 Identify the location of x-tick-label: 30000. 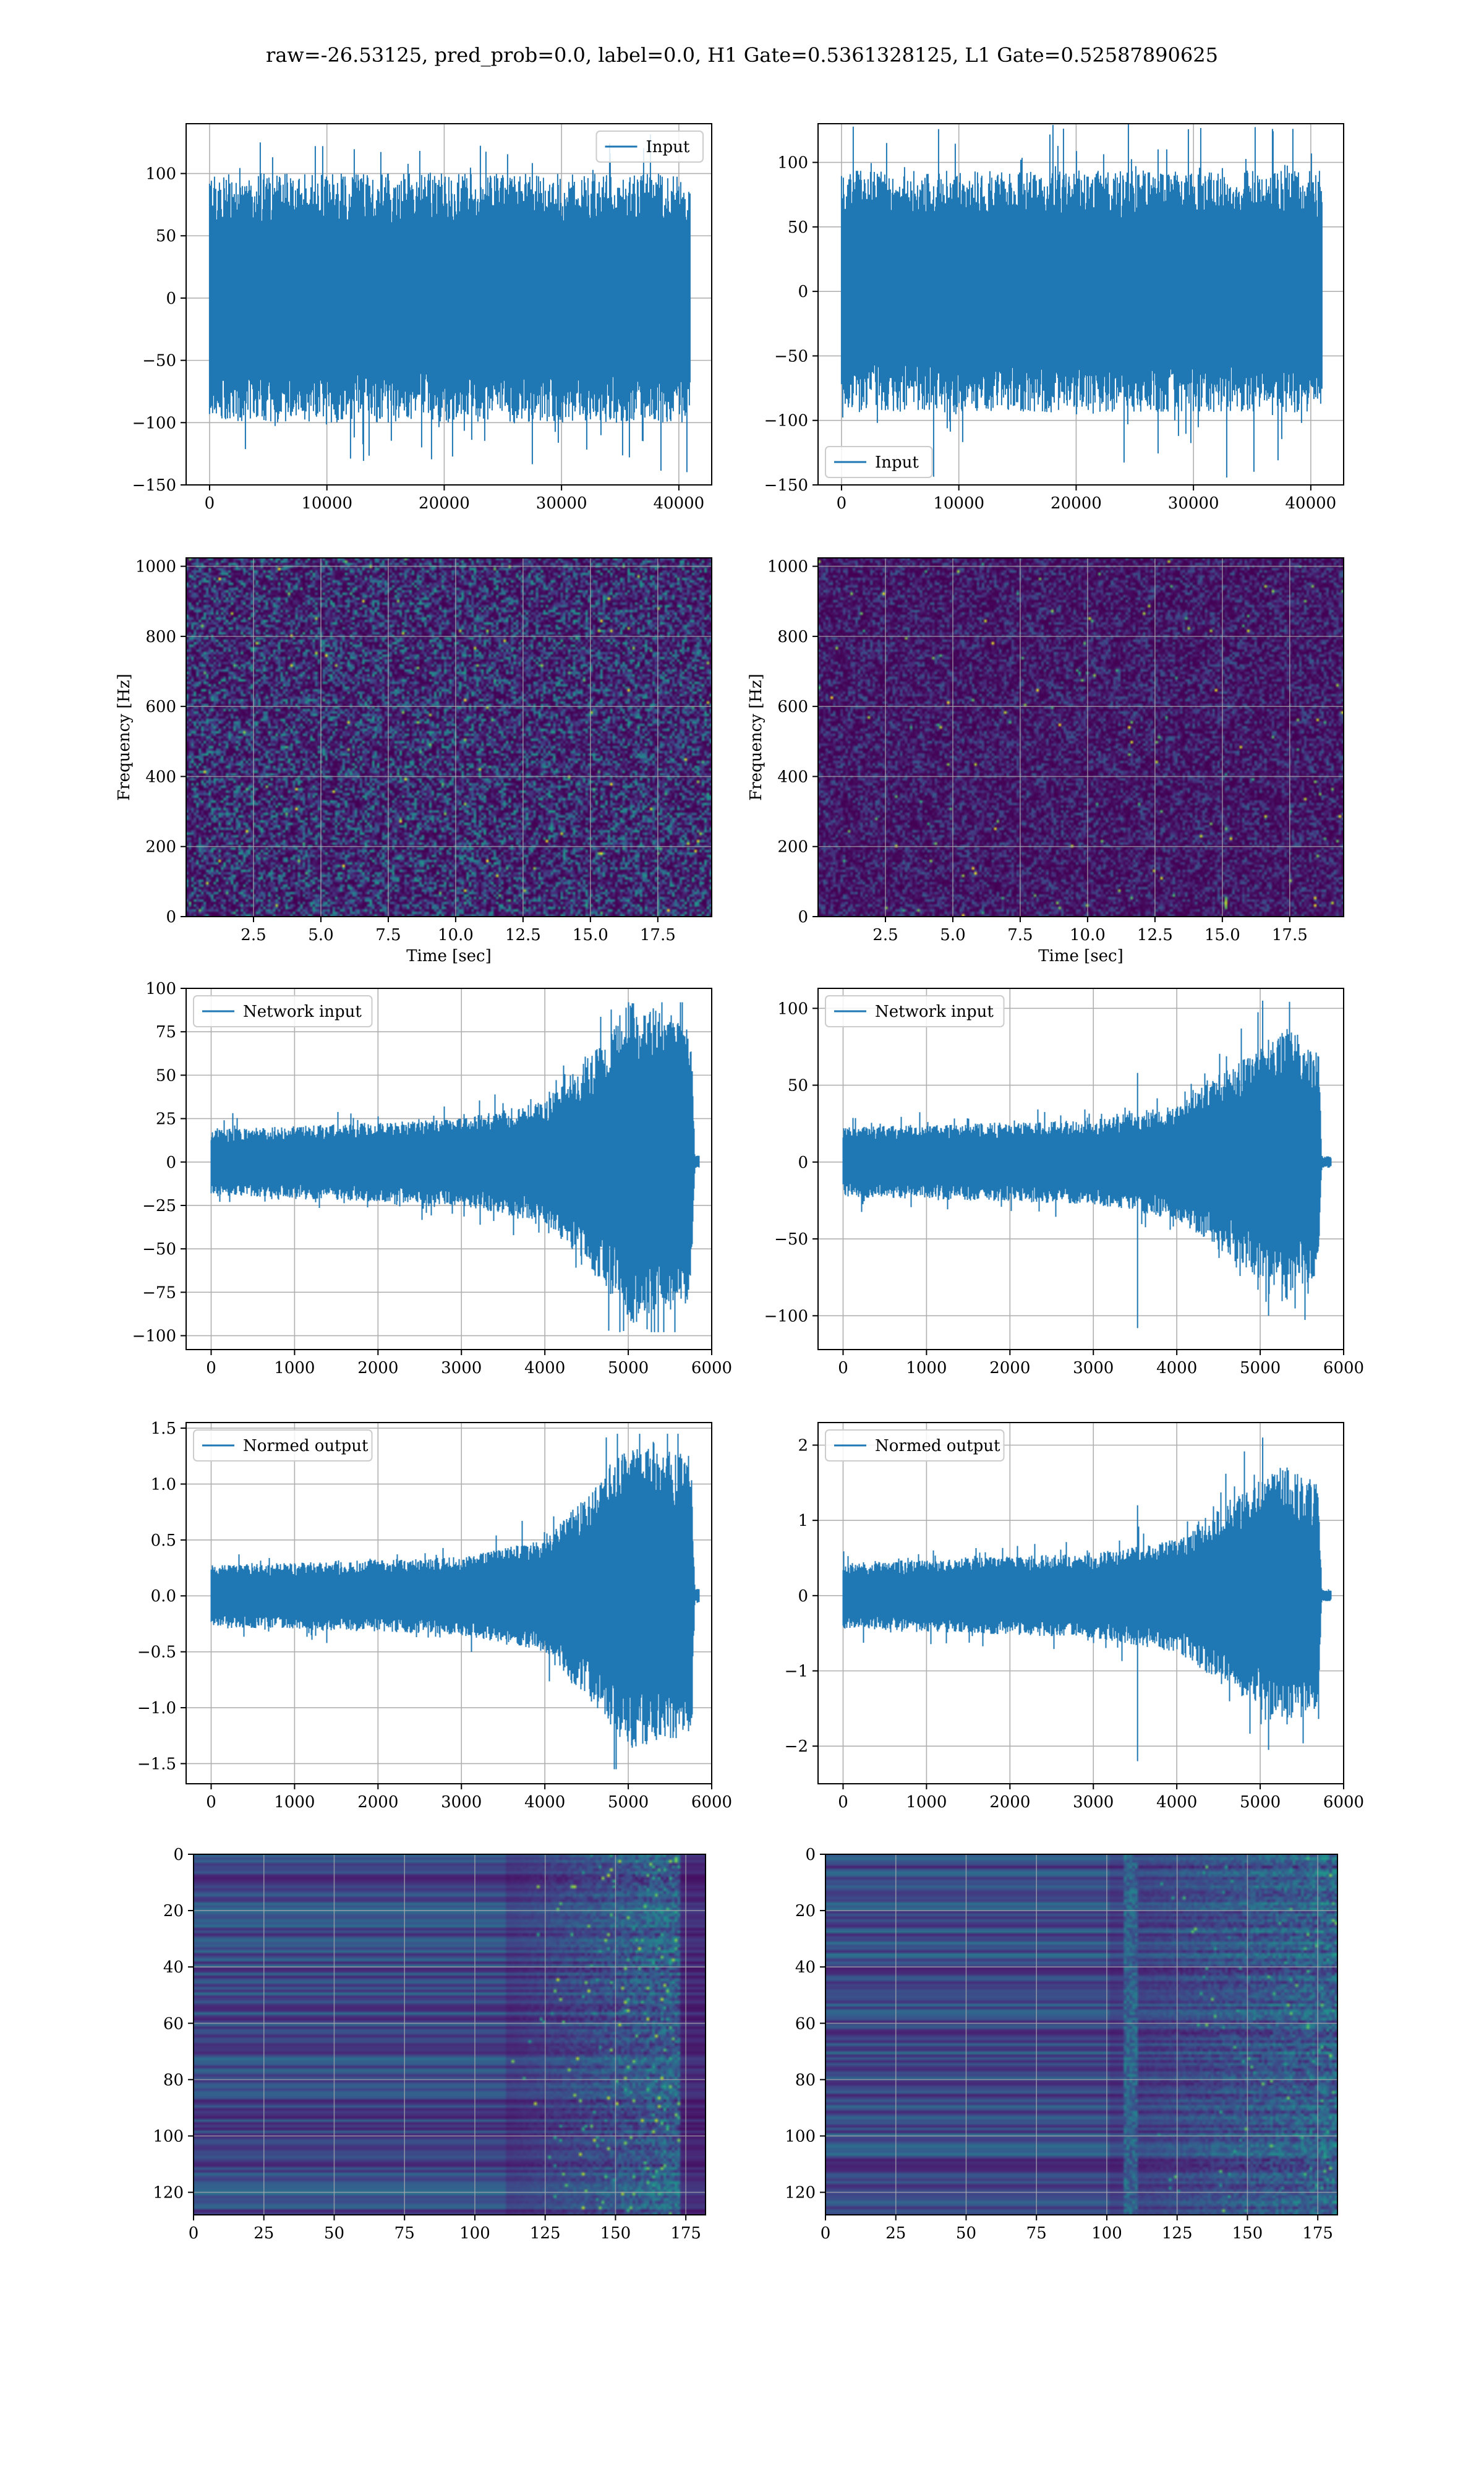
(1193, 503).